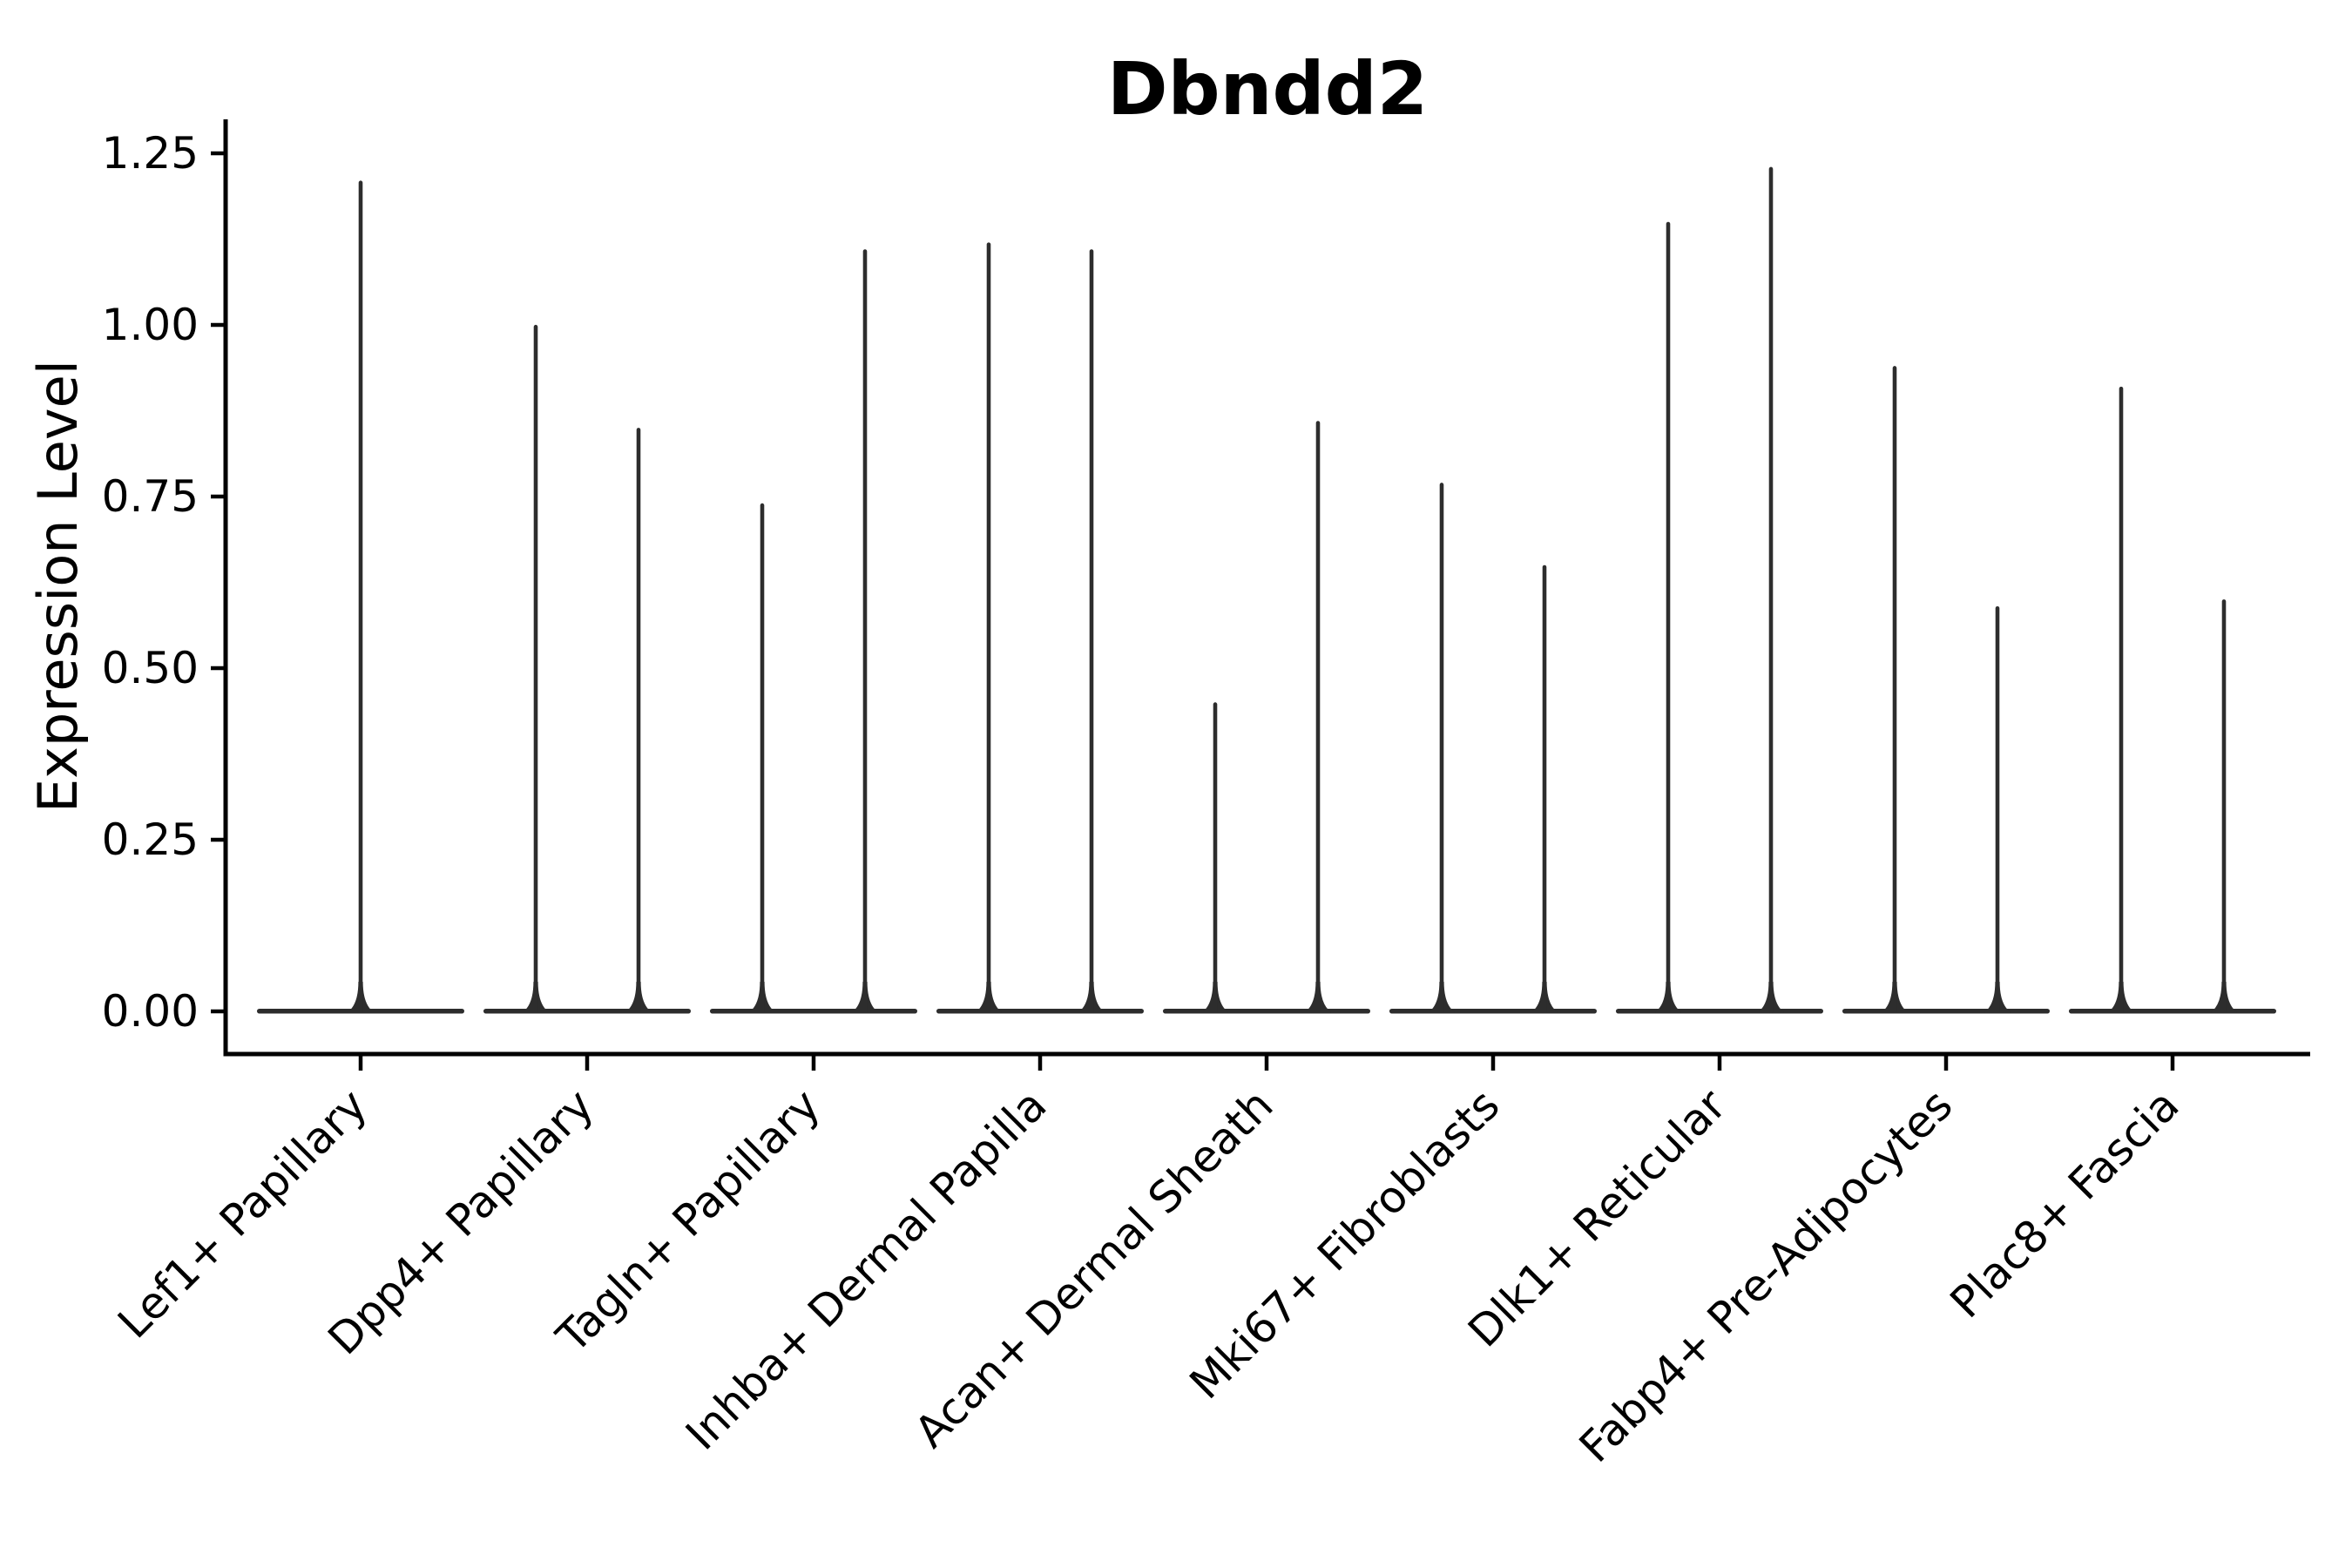  I want to click on y-tick-label: 0.50, so click(150, 668).